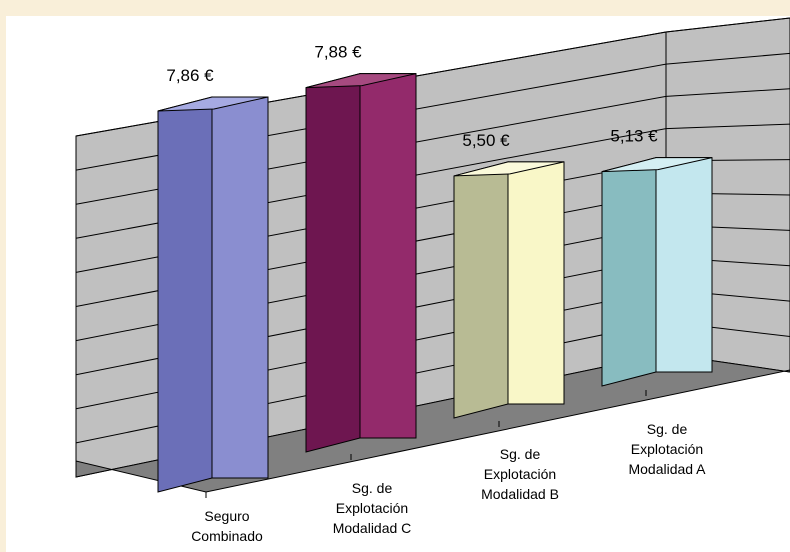 The image size is (790, 552). What do you see at coordinates (667, 469) in the screenshot?
I see `x-tick-label: Modalidad A` at bounding box center [667, 469].